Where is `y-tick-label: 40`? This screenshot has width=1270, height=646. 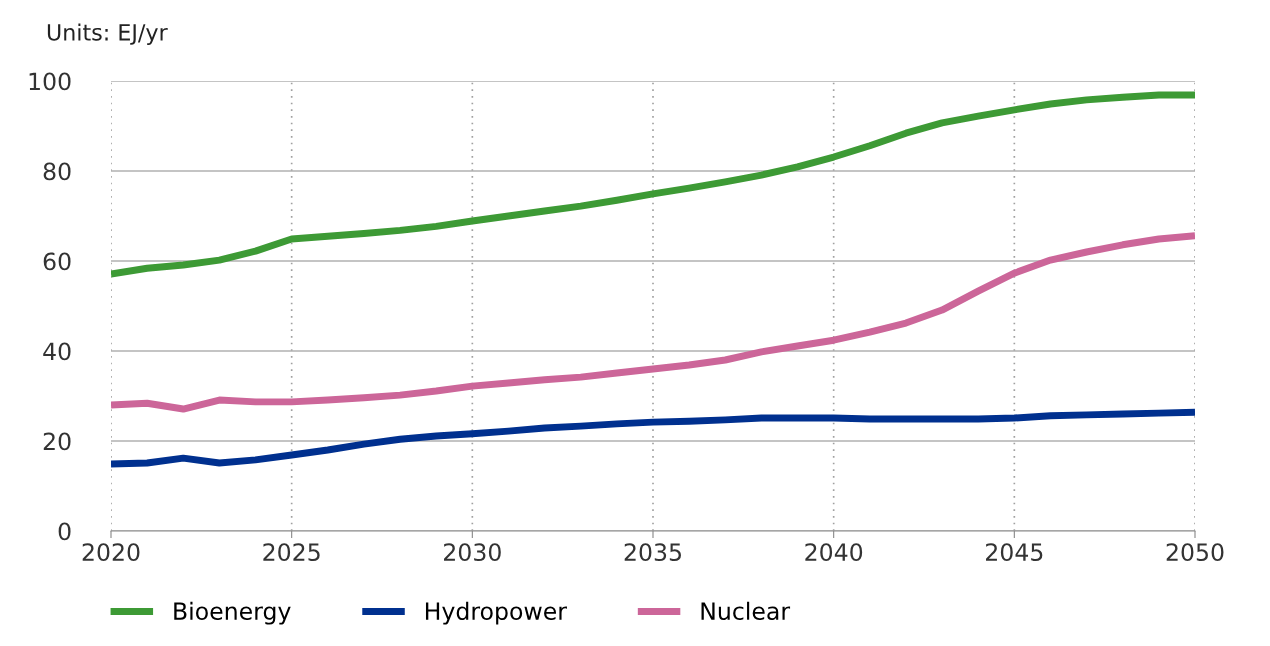
y-tick-label: 40 is located at coordinates (57, 351).